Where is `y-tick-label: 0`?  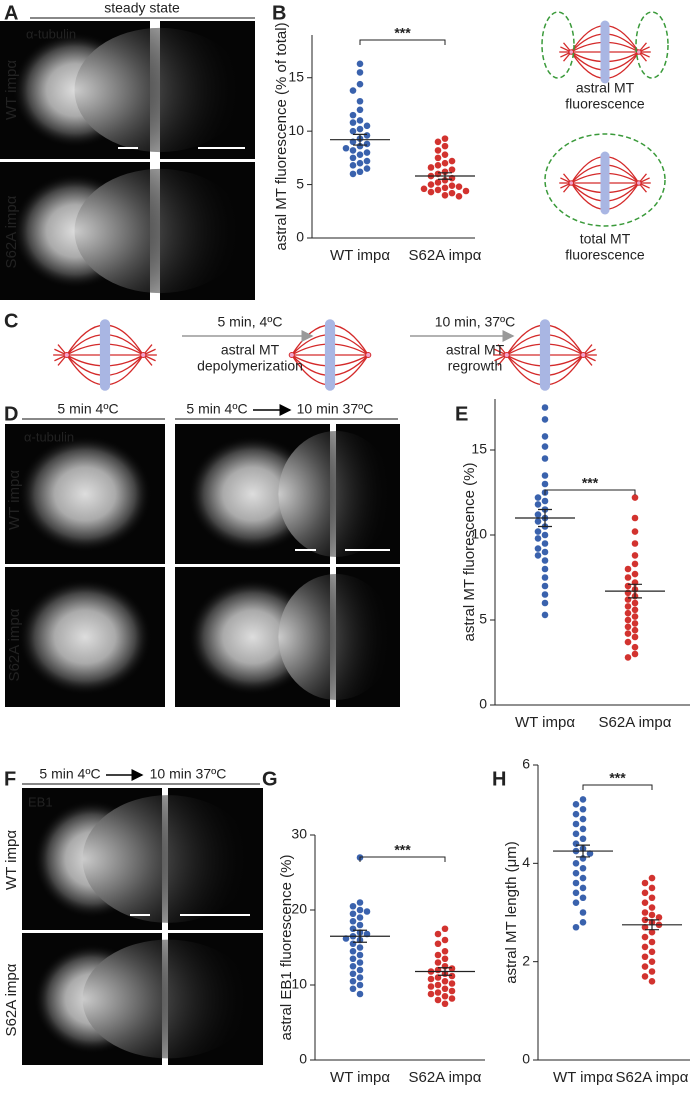 y-tick-label: 0 is located at coordinates (303, 1059).